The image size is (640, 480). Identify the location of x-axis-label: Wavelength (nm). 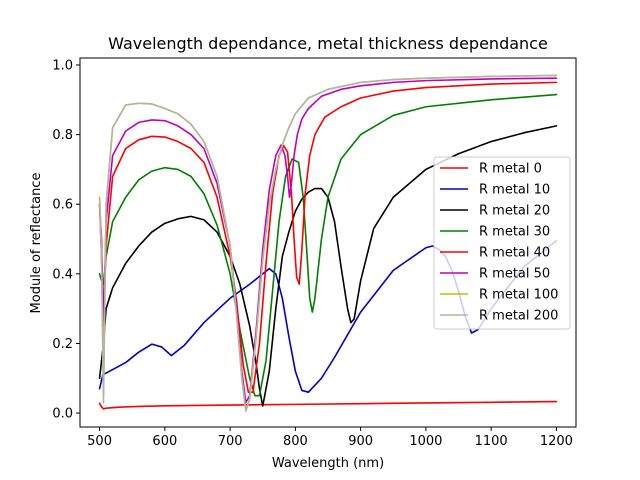
(328, 463).